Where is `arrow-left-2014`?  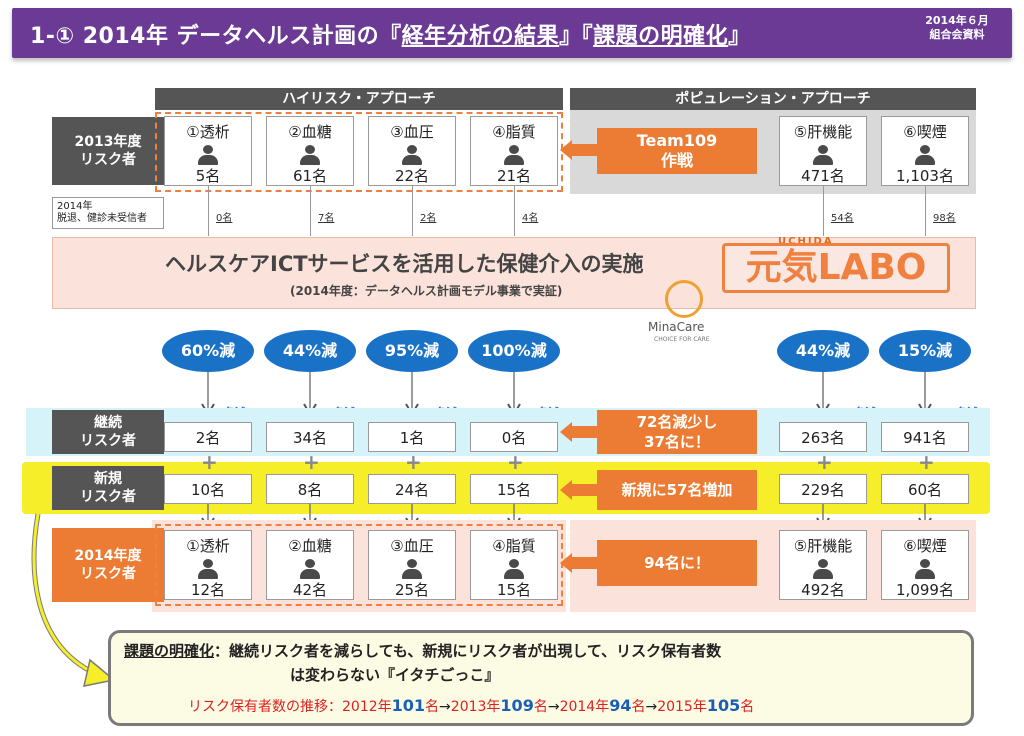
arrow-left-2014 is located at coordinates (579, 563).